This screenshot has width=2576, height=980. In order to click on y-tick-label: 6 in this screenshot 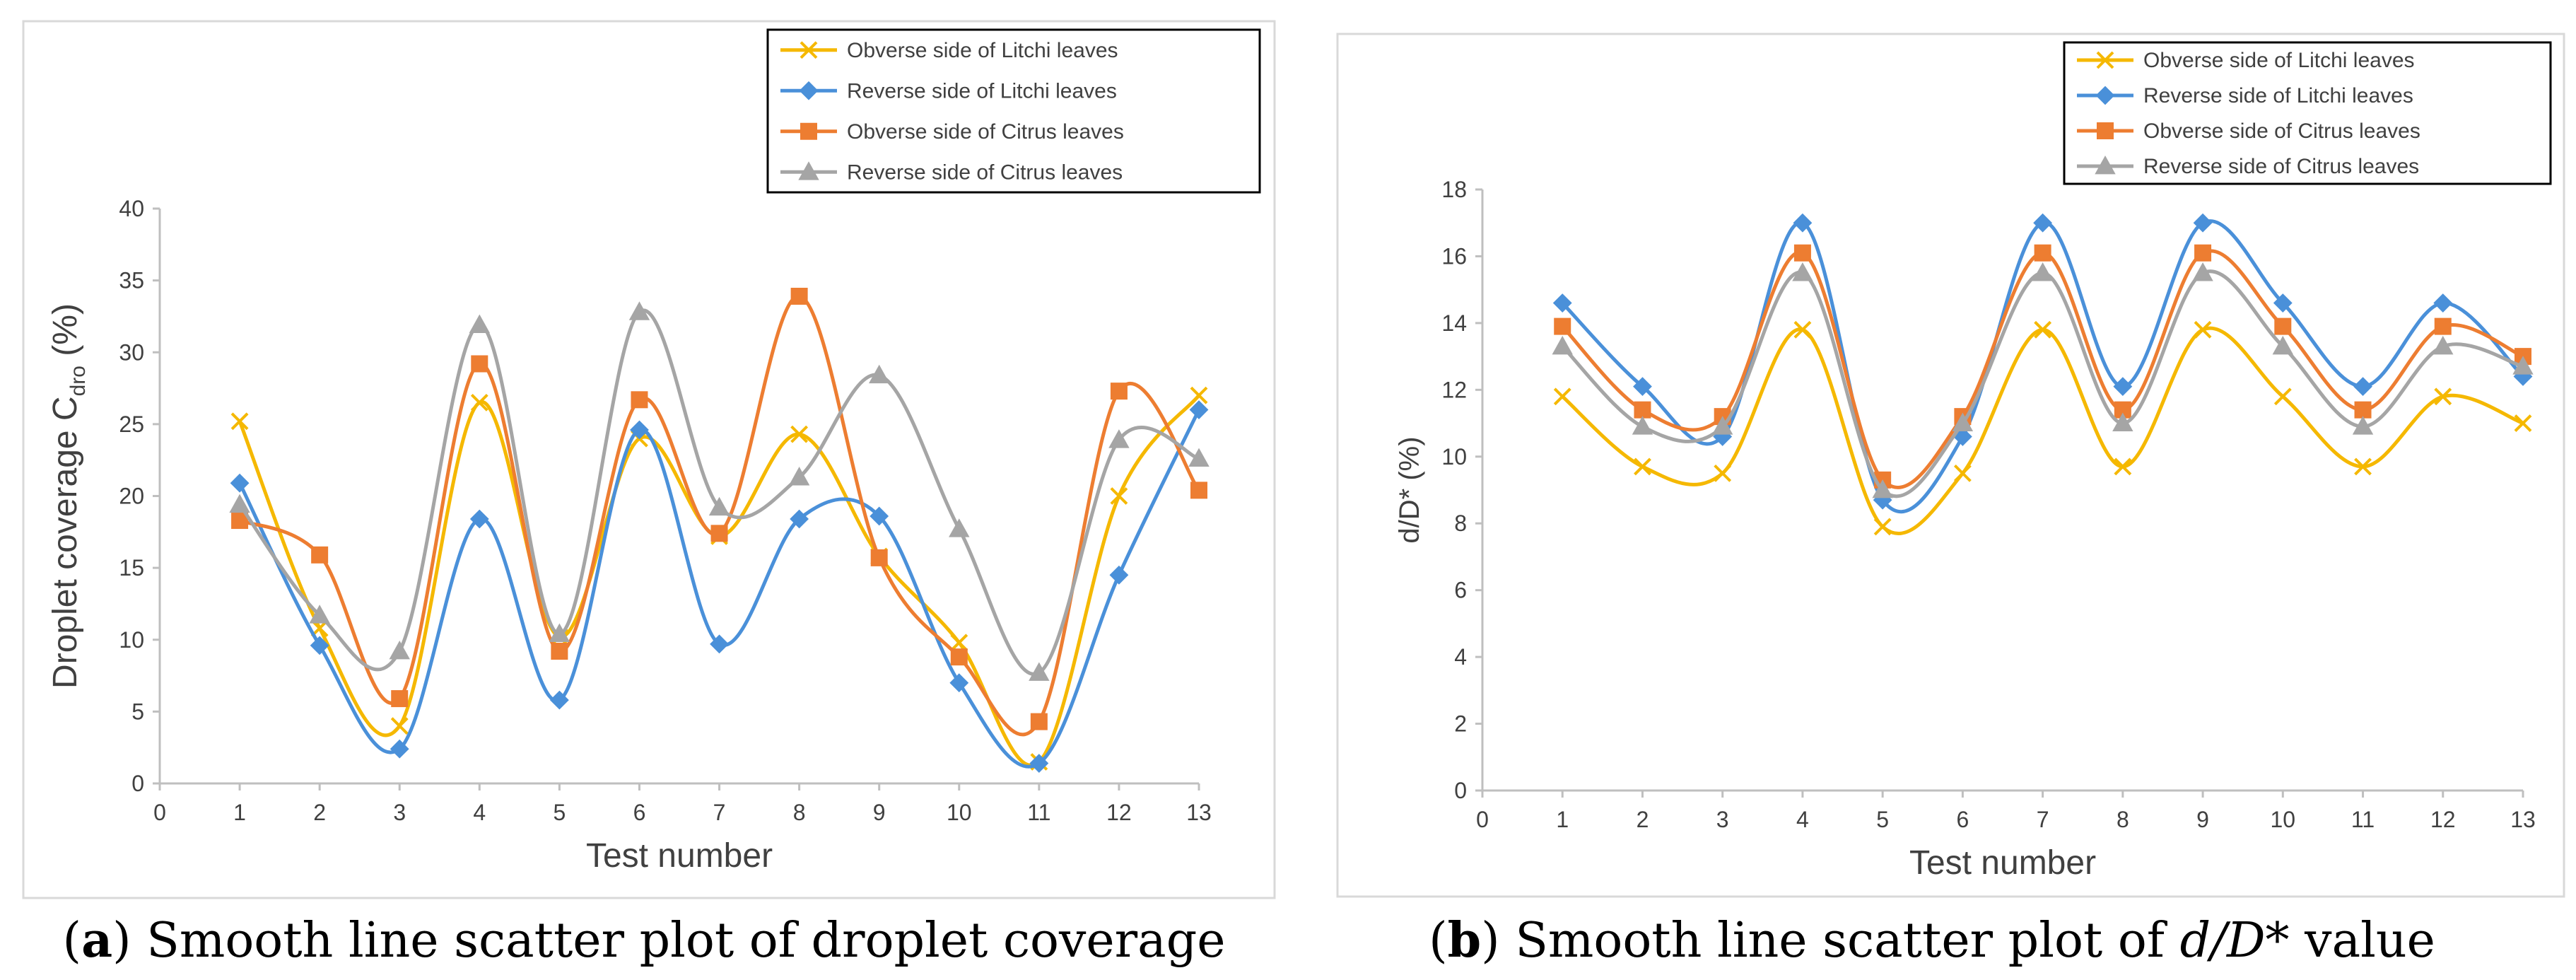, I will do `click(1461, 590)`.